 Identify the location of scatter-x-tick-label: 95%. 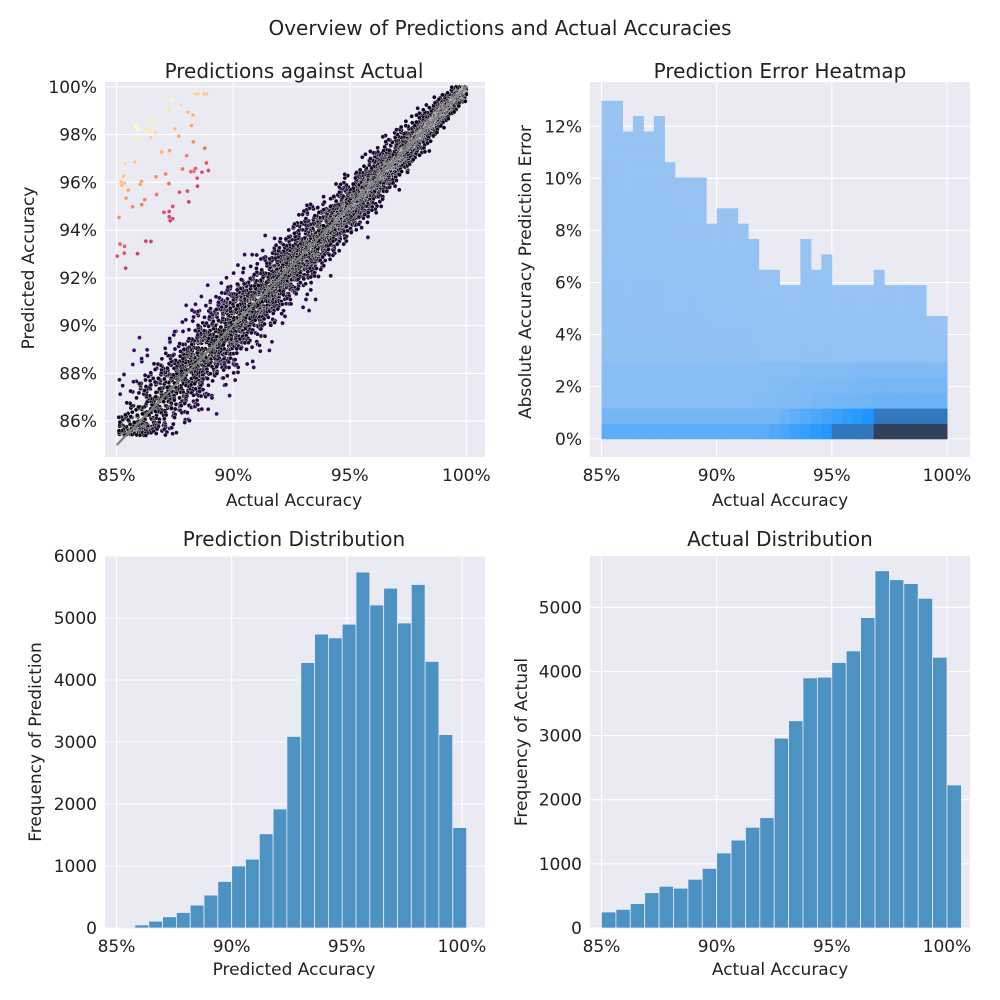
(350, 476).